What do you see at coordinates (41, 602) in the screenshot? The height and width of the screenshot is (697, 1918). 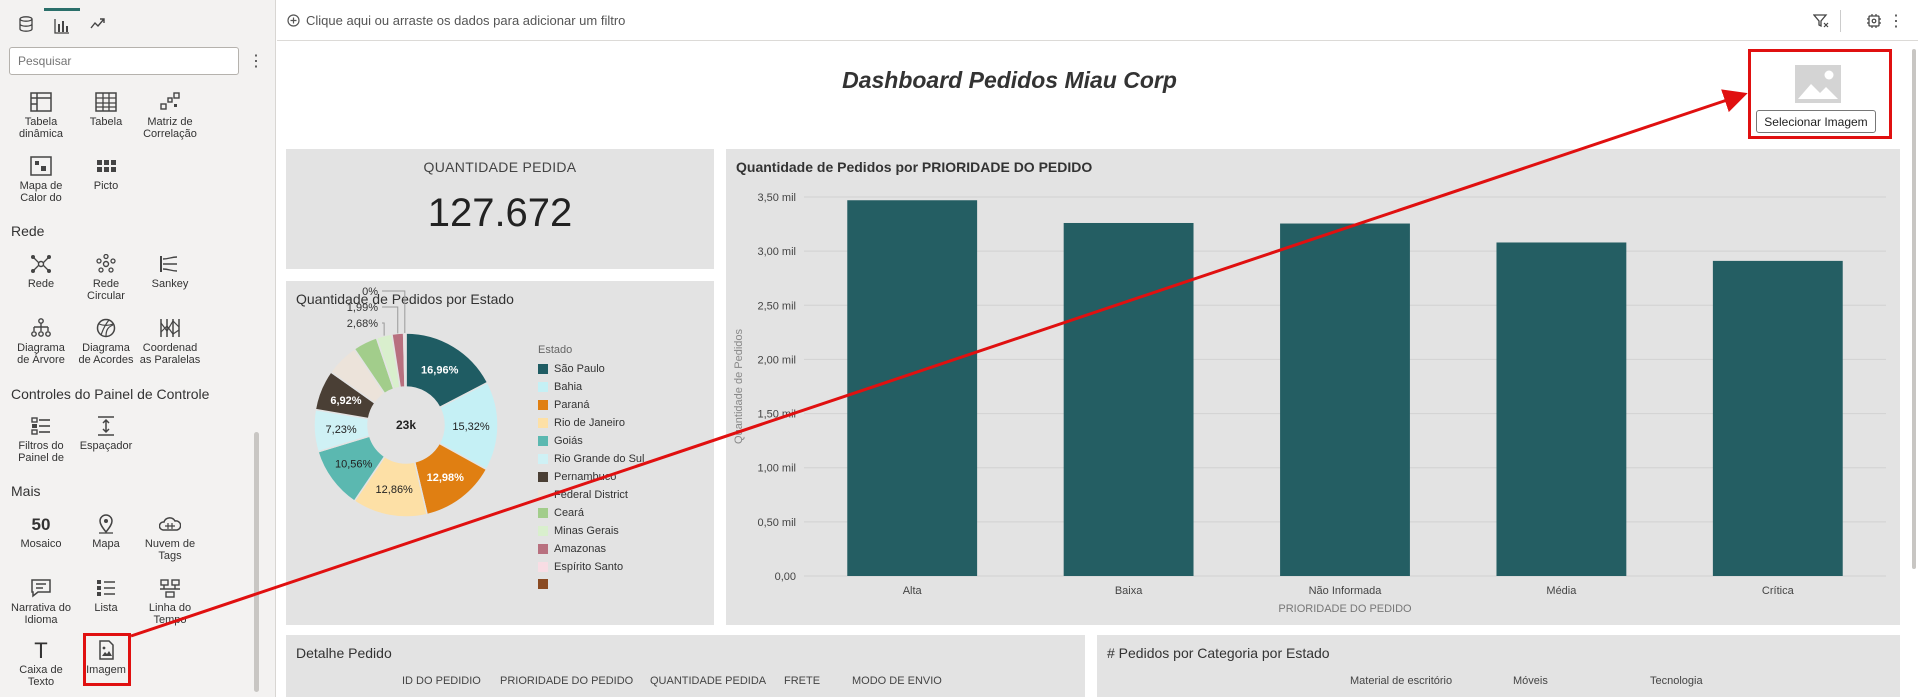 I see `viz-item-language-narrative: Narrativa do Idioma` at bounding box center [41, 602].